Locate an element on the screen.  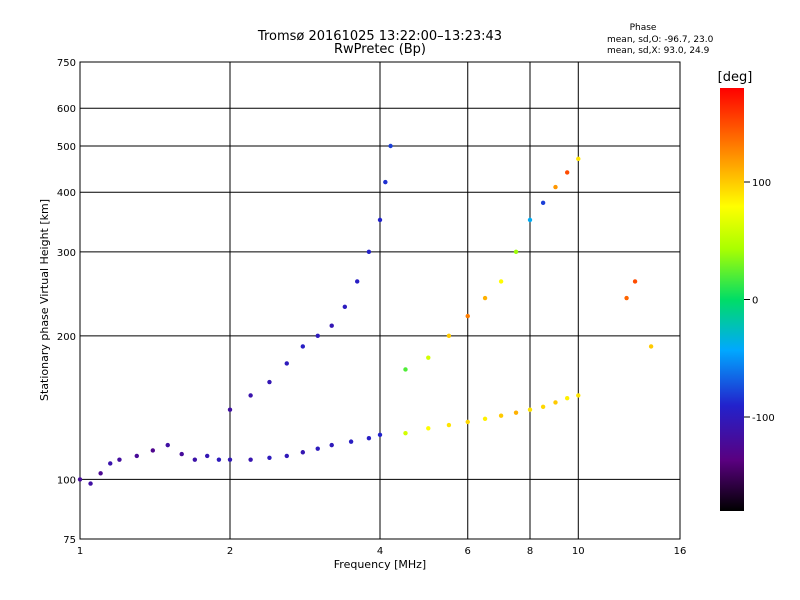
x-tick-label: 2 is located at coordinates (230, 551).